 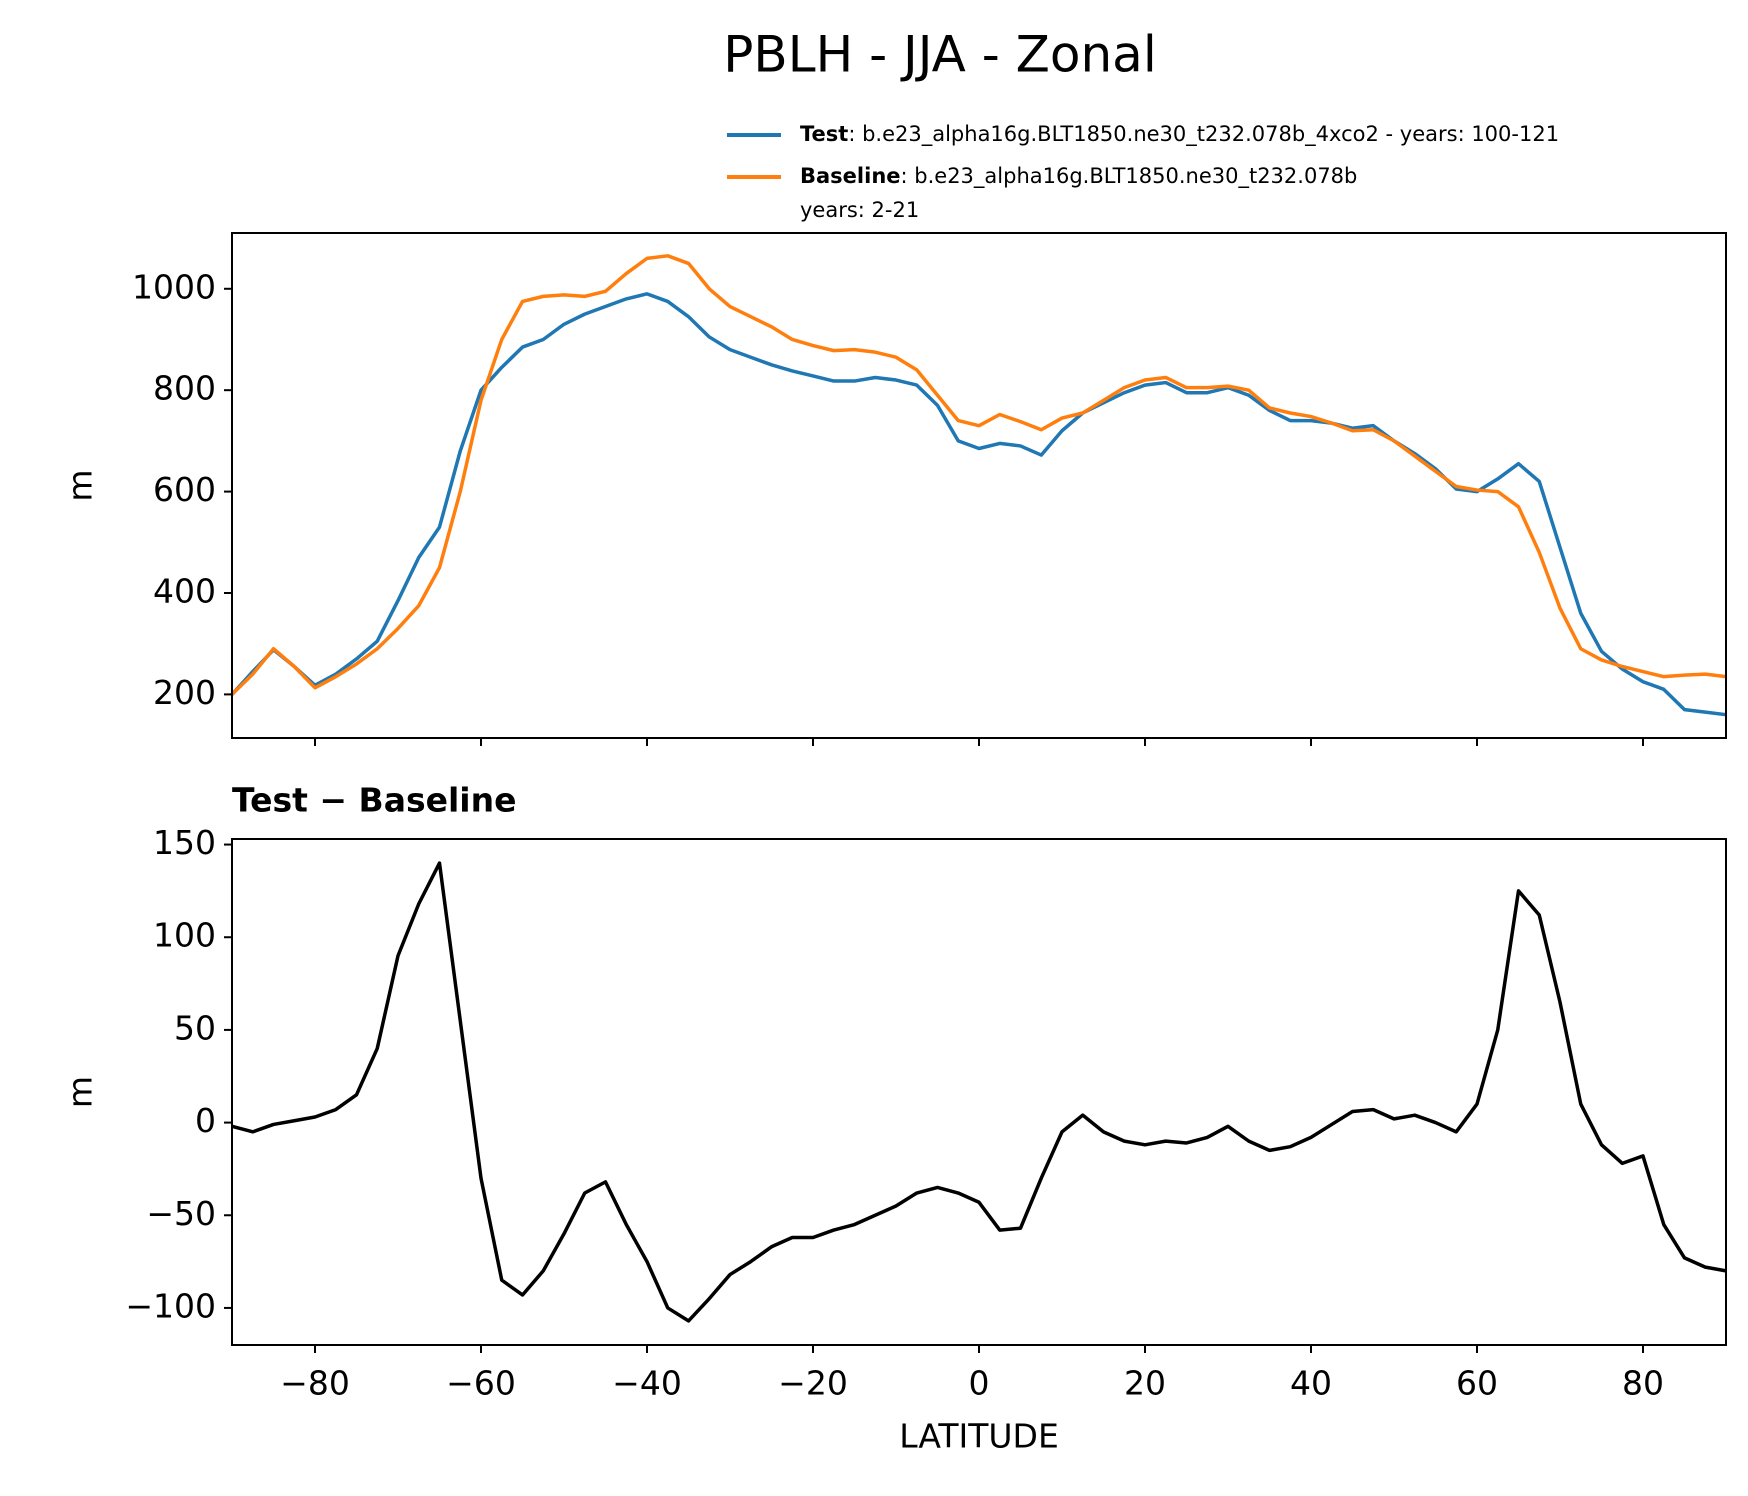 I want to click on y-tick-label: 800, so click(x=184, y=388).